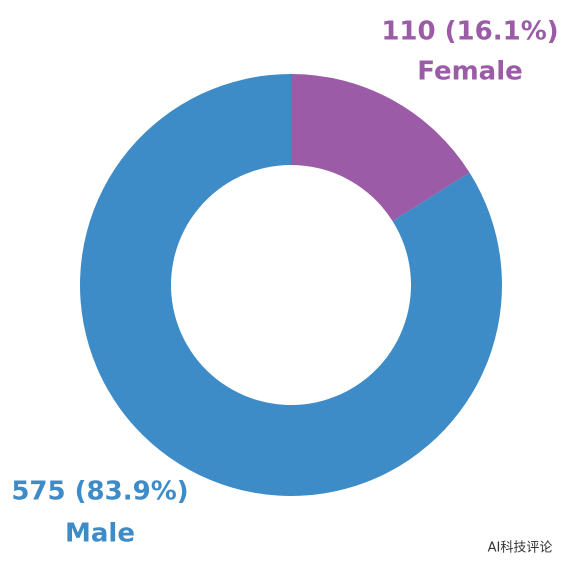 The image size is (586, 574). What do you see at coordinates (99, 492) in the screenshot?
I see `value-label: 575 (83.9%)` at bounding box center [99, 492].